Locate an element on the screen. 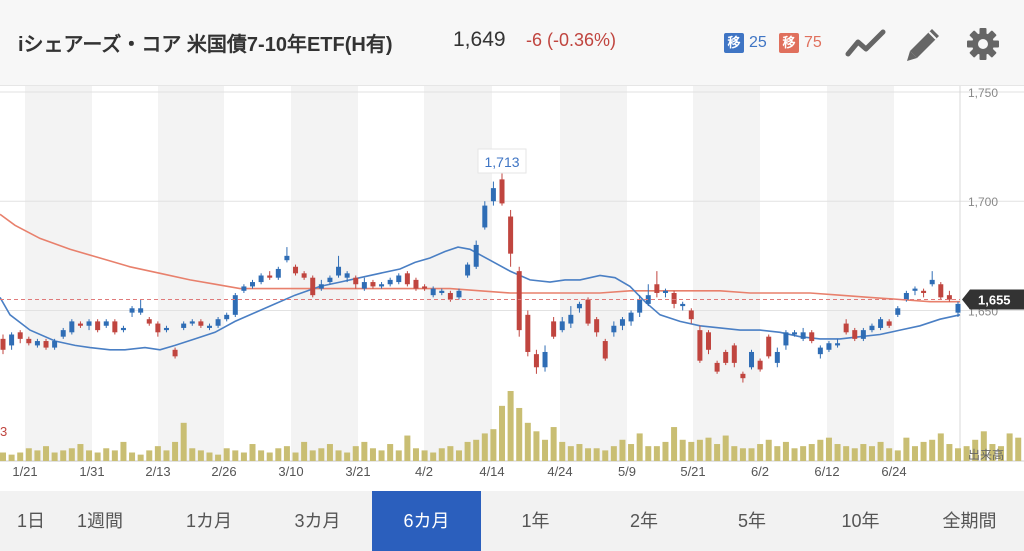 This screenshot has width=1024, height=551. y-tick-label: 1,750 is located at coordinates (983, 93).